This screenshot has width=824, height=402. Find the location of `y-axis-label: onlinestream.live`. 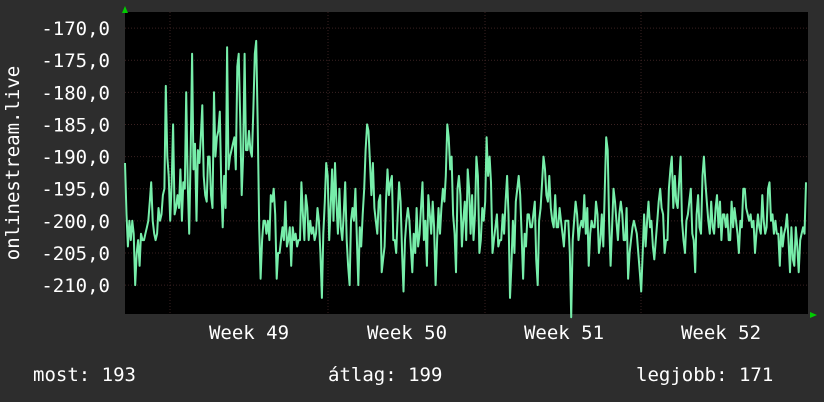

y-axis-label: onlinestream.live is located at coordinates (13, 163).